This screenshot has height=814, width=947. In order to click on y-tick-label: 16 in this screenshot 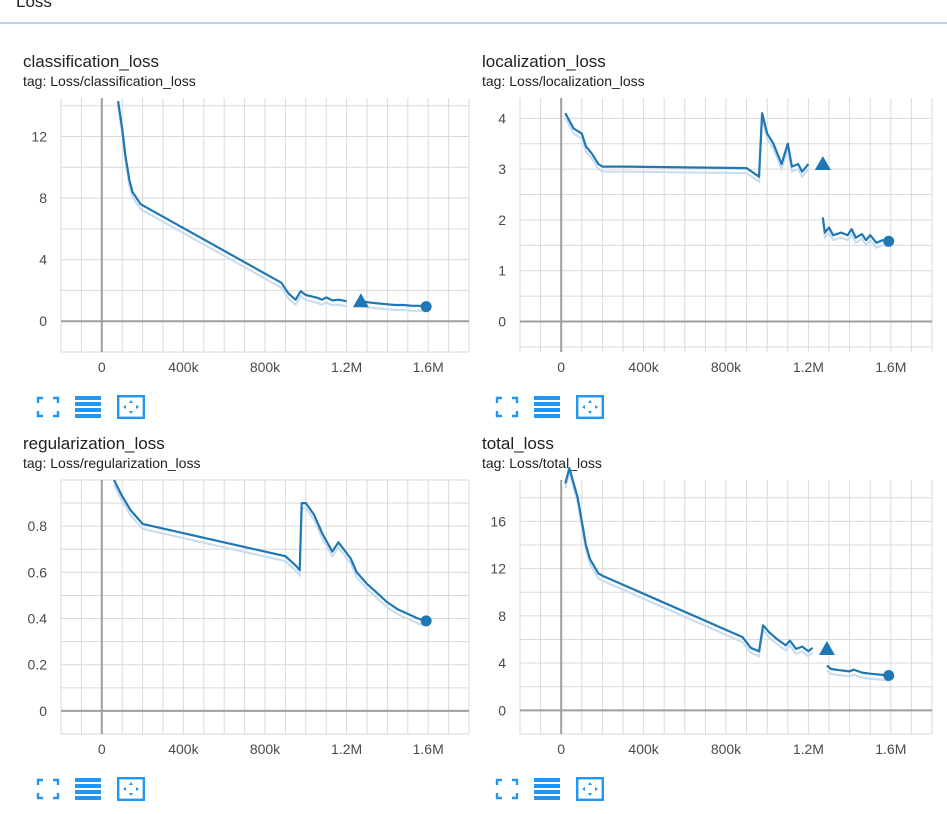, I will do `click(498, 521)`.